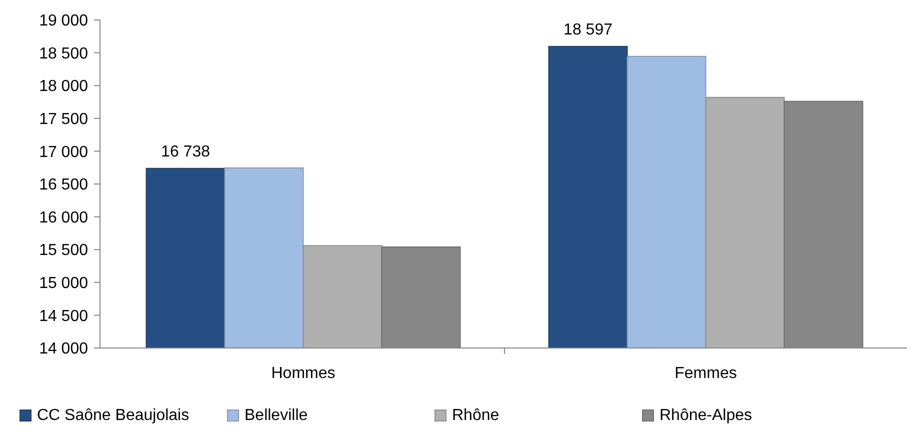 This screenshot has width=917, height=432. Describe the element at coordinates (706, 415) in the screenshot. I see `legend-label: Rhône-Alpes` at that location.